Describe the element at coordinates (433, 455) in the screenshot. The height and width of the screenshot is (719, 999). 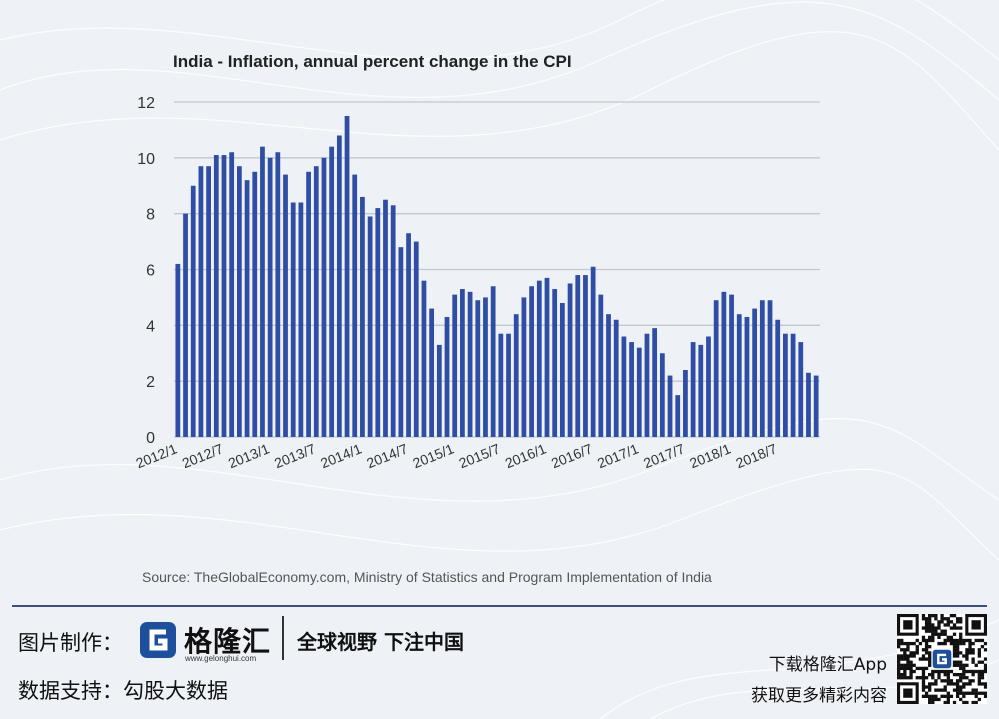
I see `x-tick-label: 2015/1` at that location.